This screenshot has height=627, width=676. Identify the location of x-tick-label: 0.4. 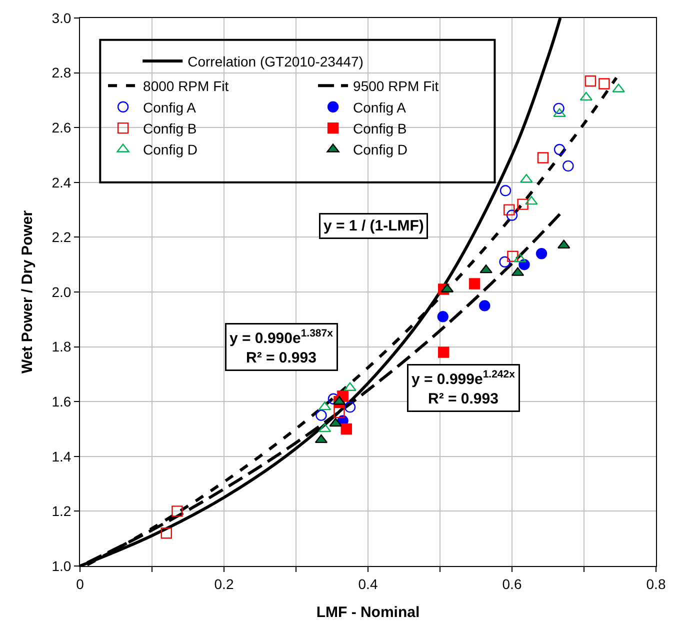
(368, 584).